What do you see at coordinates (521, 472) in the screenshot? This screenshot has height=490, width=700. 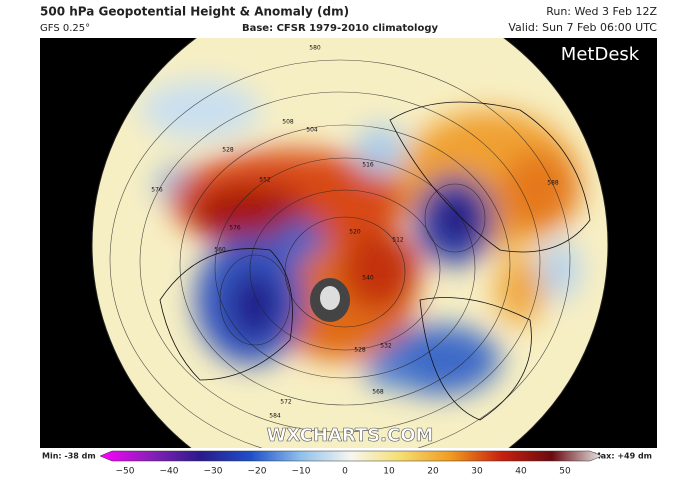 I see `colorbar-tick-label: 40` at bounding box center [521, 472].